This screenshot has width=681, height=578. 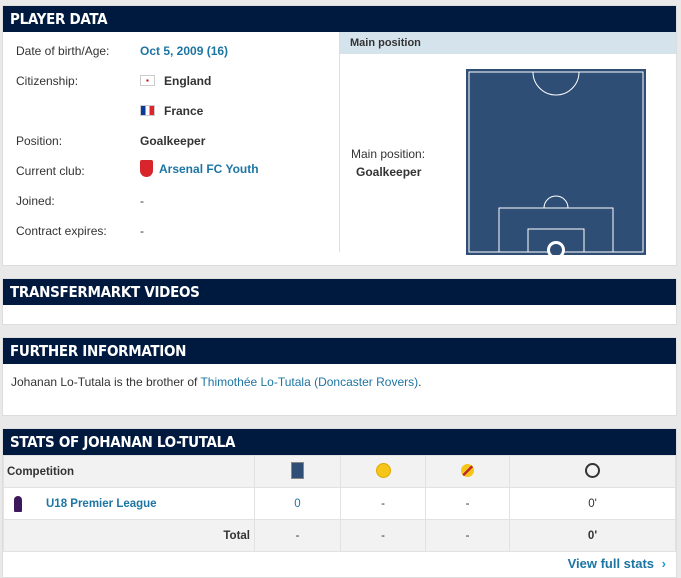 I want to click on further-info-text: Johanan Lo-Tutala is the brother of, so click(x=106, y=382).